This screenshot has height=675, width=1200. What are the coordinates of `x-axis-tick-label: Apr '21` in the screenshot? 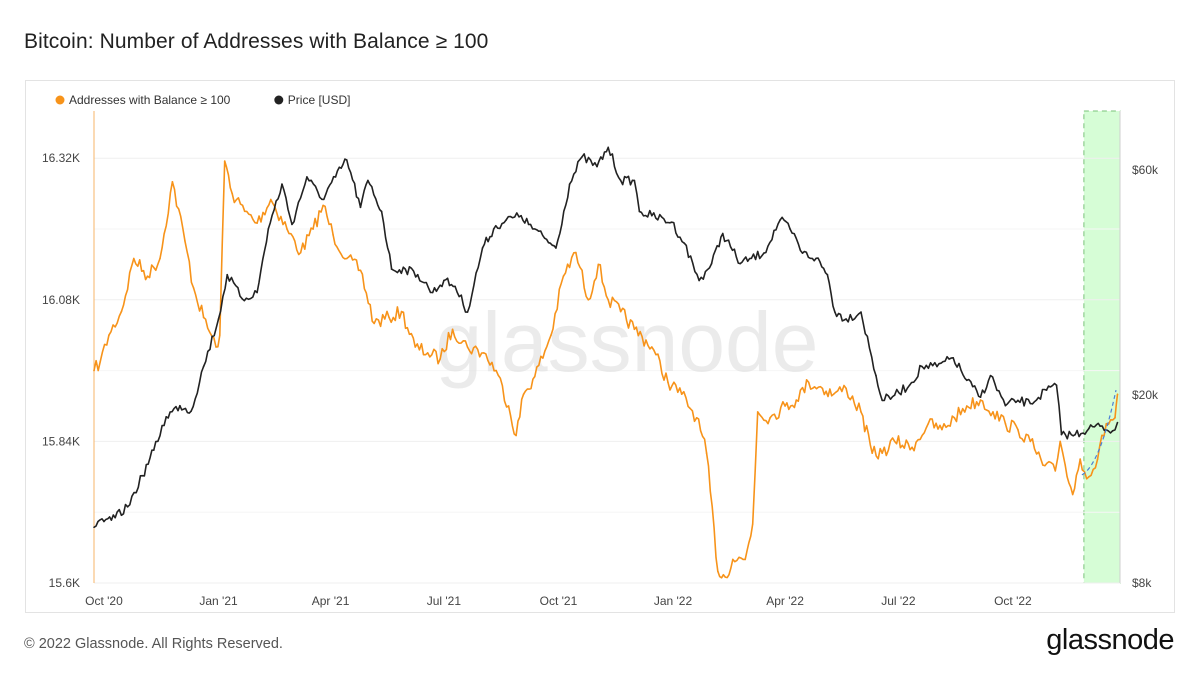 It's located at (331, 601).